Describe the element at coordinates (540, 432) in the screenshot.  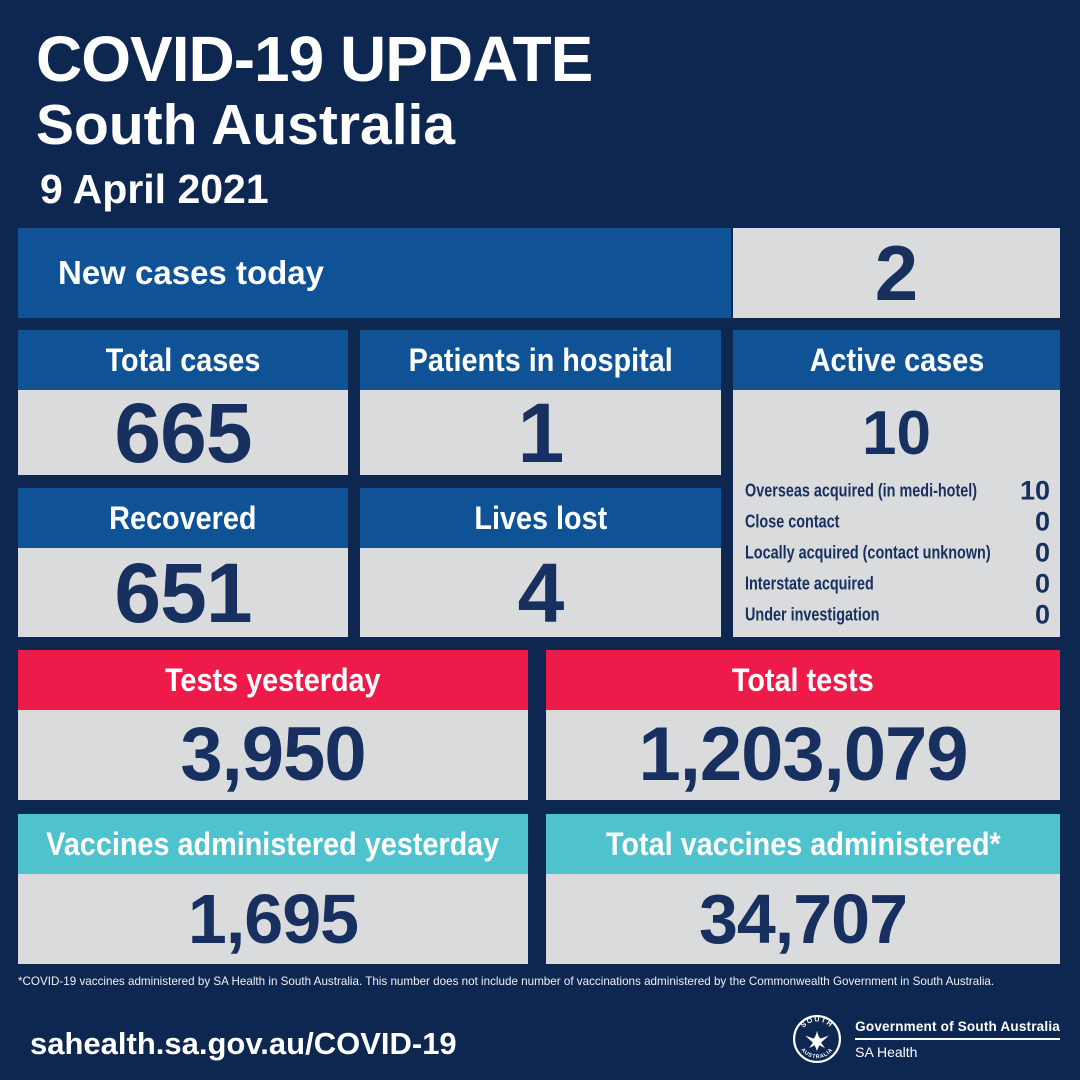
I see `patients-in-hospital-value: 1` at that location.